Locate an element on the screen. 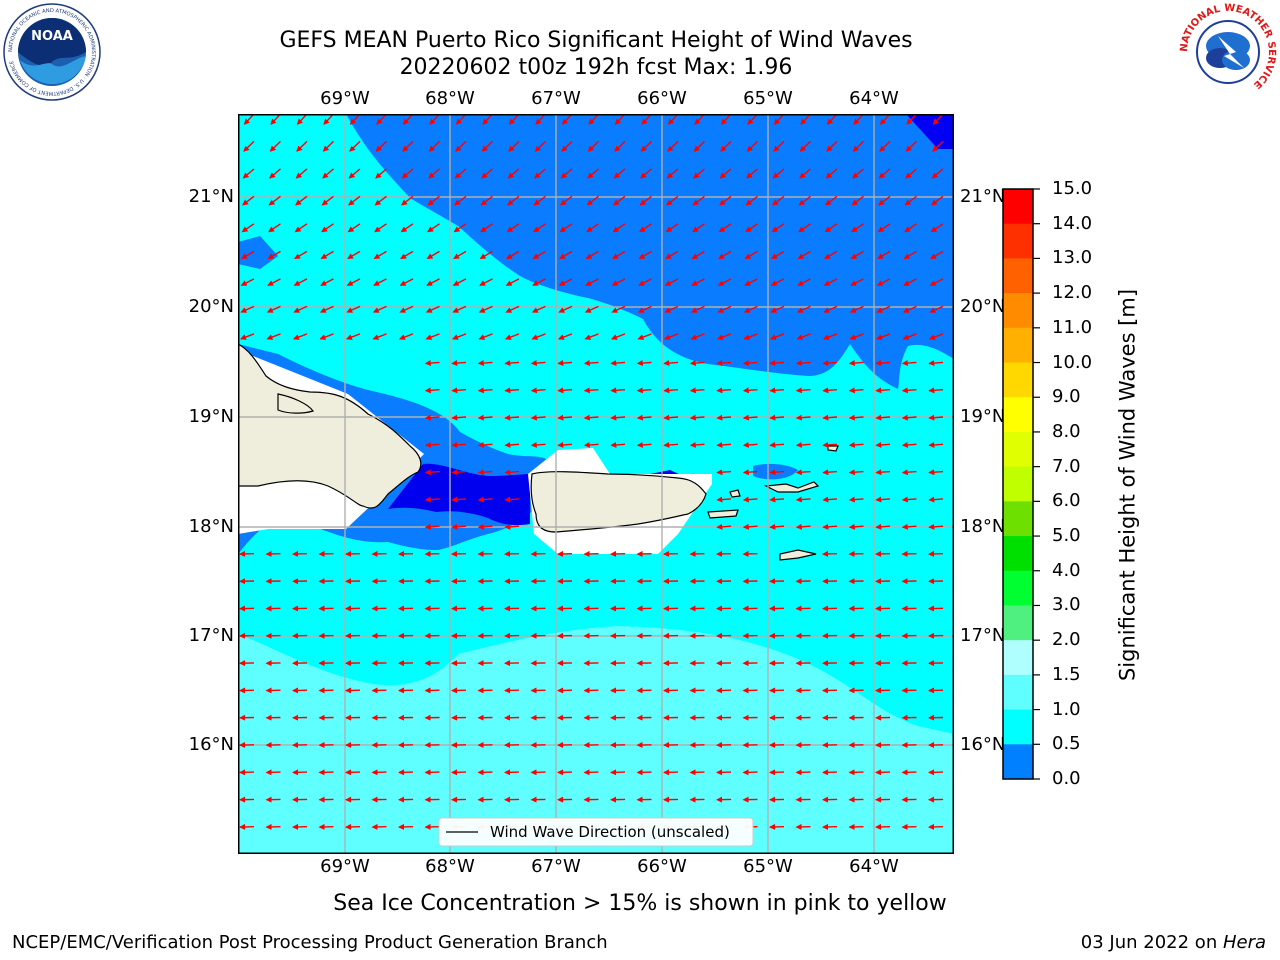 The image size is (1280, 960). land-culebra is located at coordinates (735, 493).